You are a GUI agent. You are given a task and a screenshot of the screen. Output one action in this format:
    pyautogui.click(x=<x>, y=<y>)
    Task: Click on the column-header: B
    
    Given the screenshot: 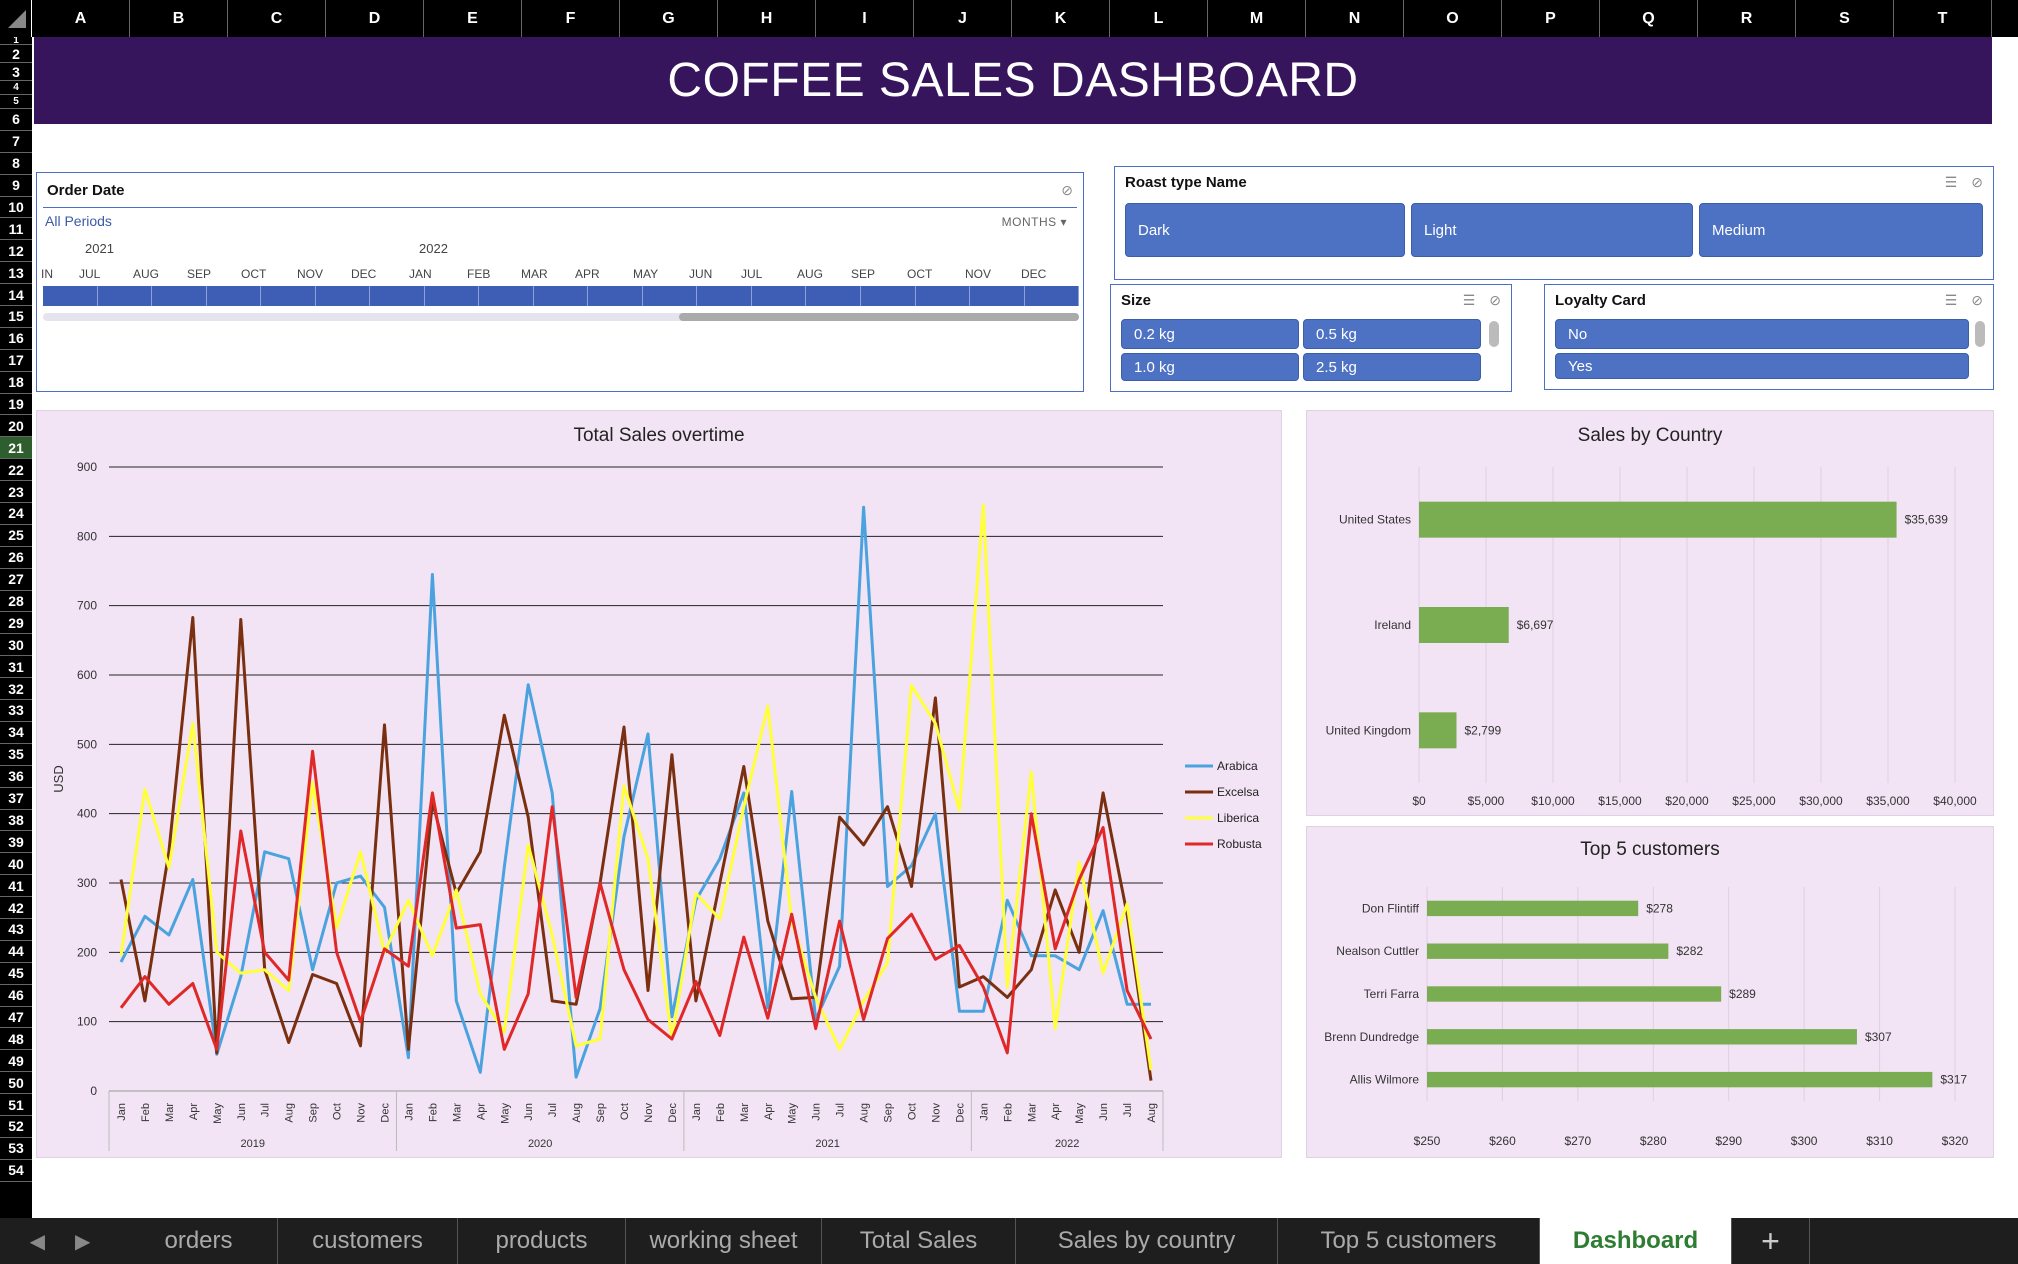 What is the action you would take?
    pyautogui.click(x=179, y=18)
    